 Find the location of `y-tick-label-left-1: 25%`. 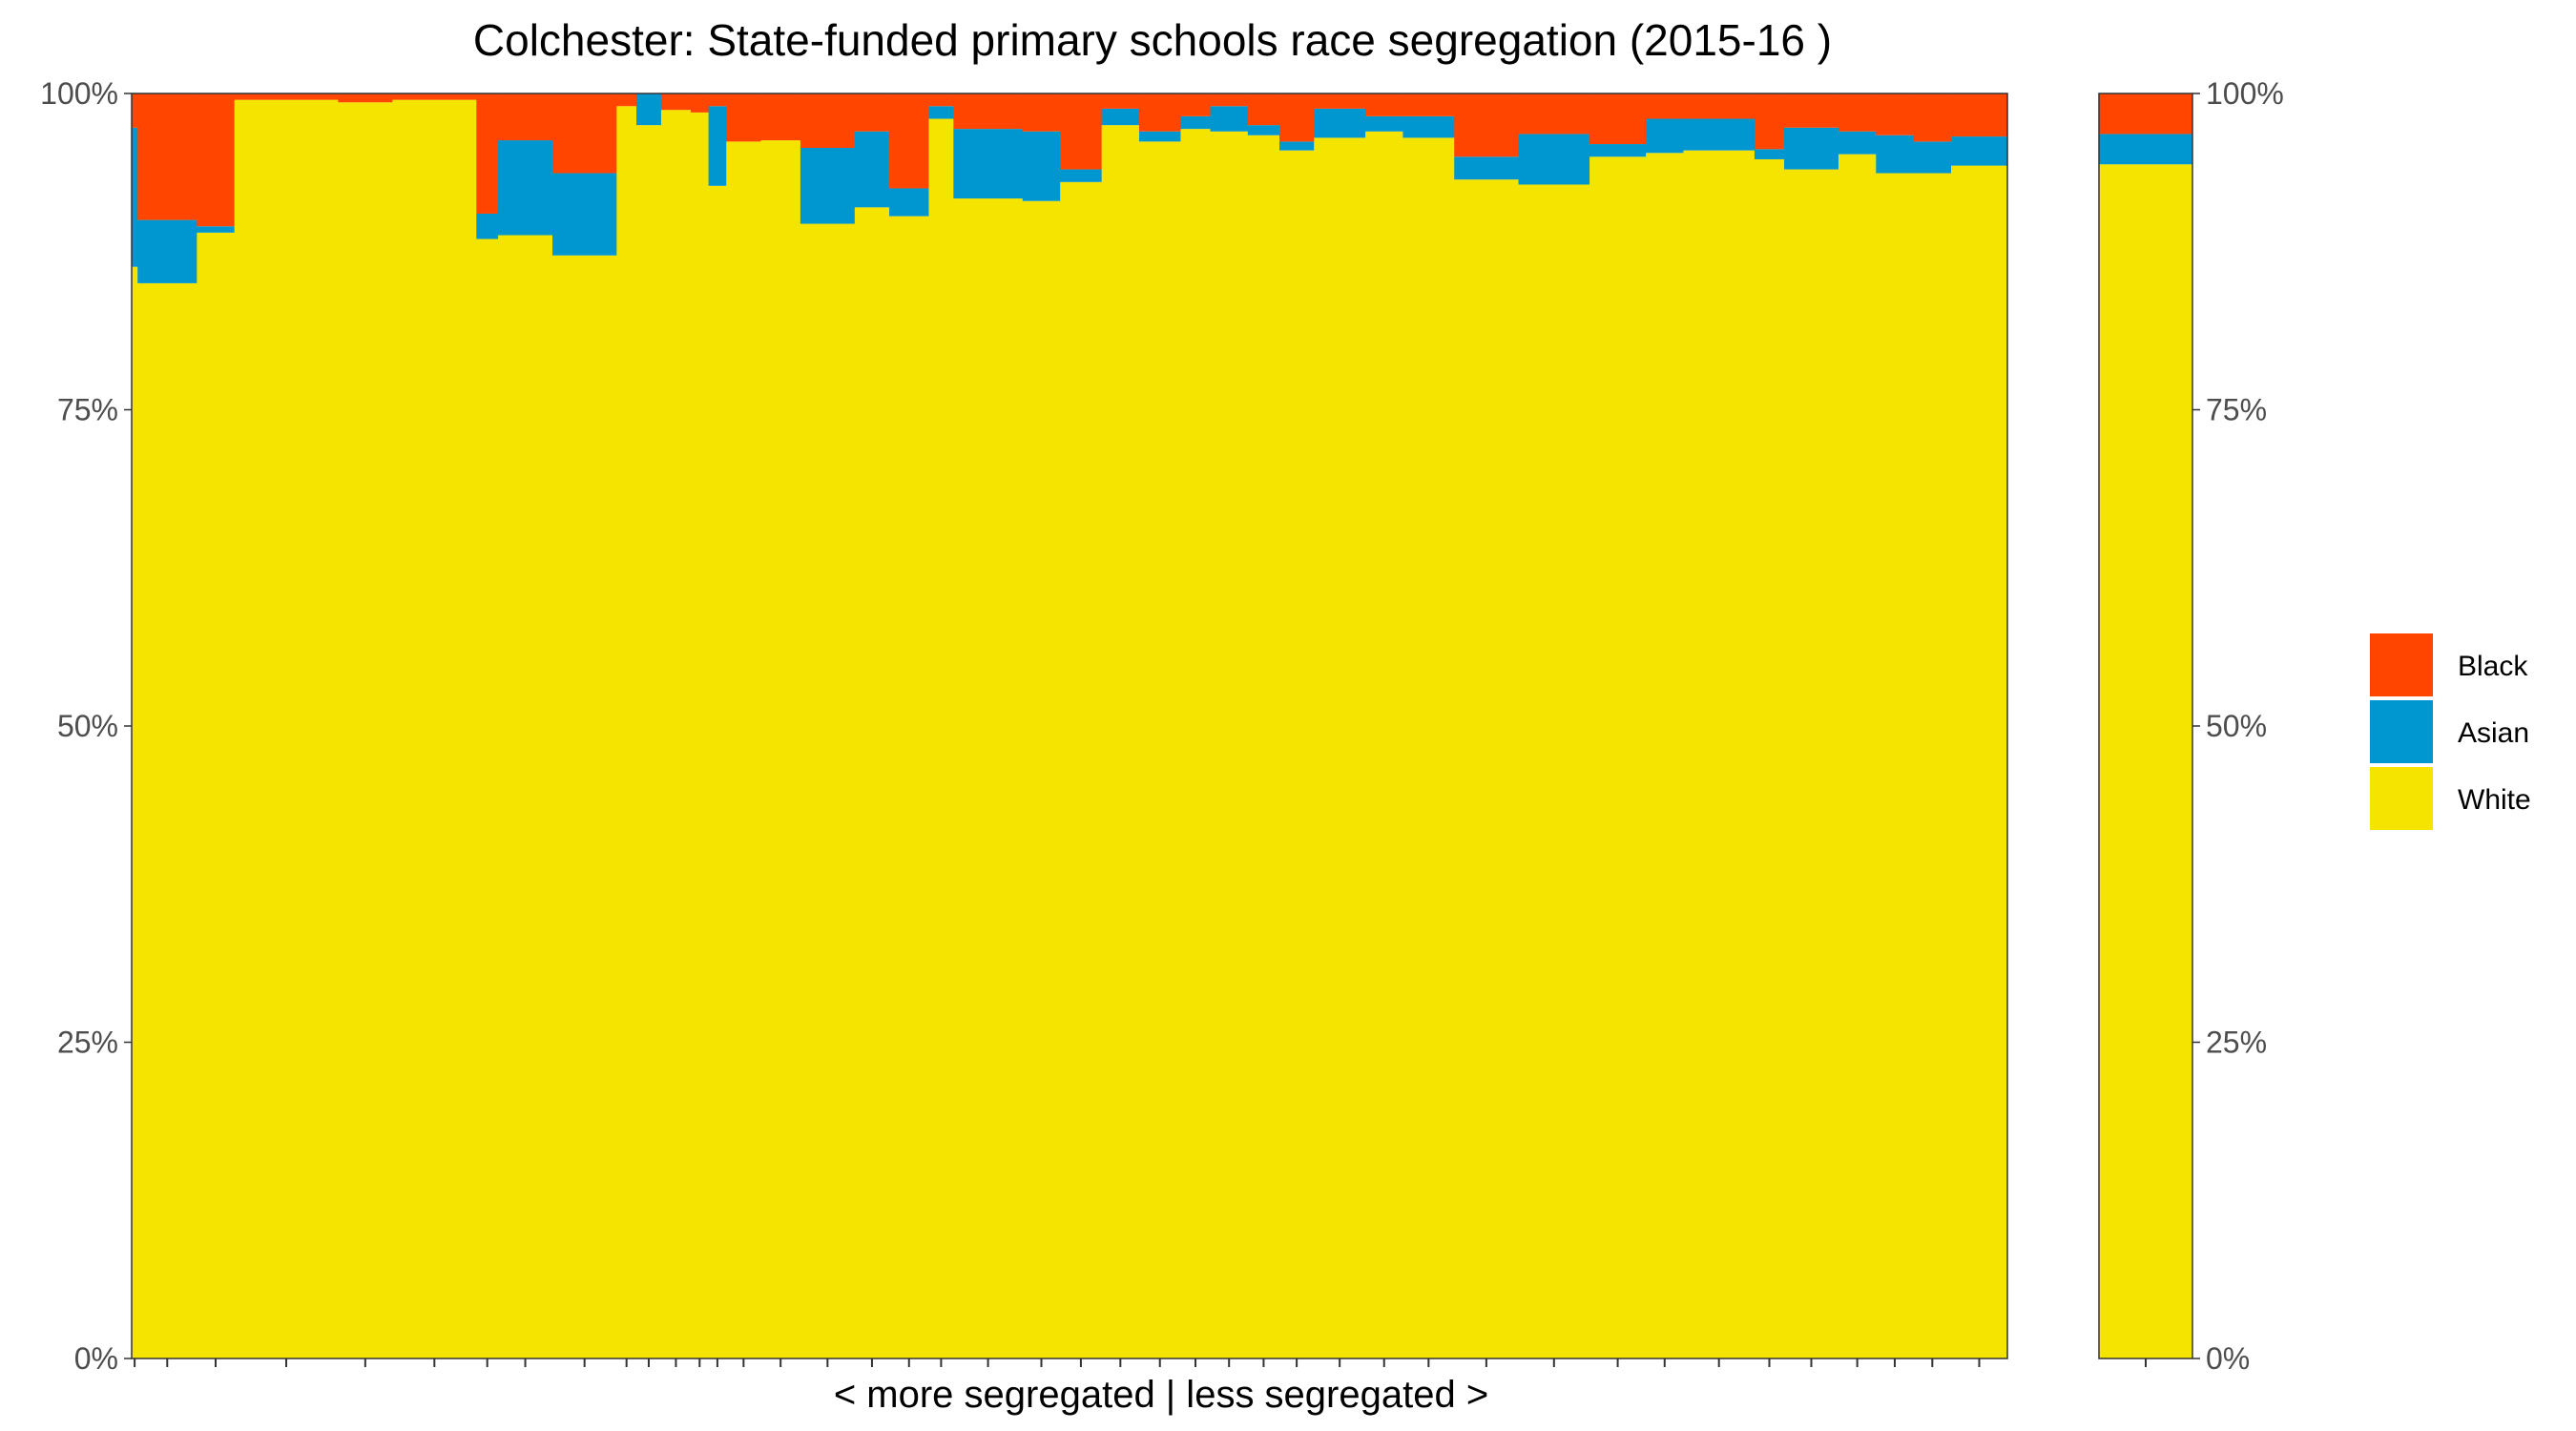

y-tick-label-left-1: 25% is located at coordinates (87, 1043).